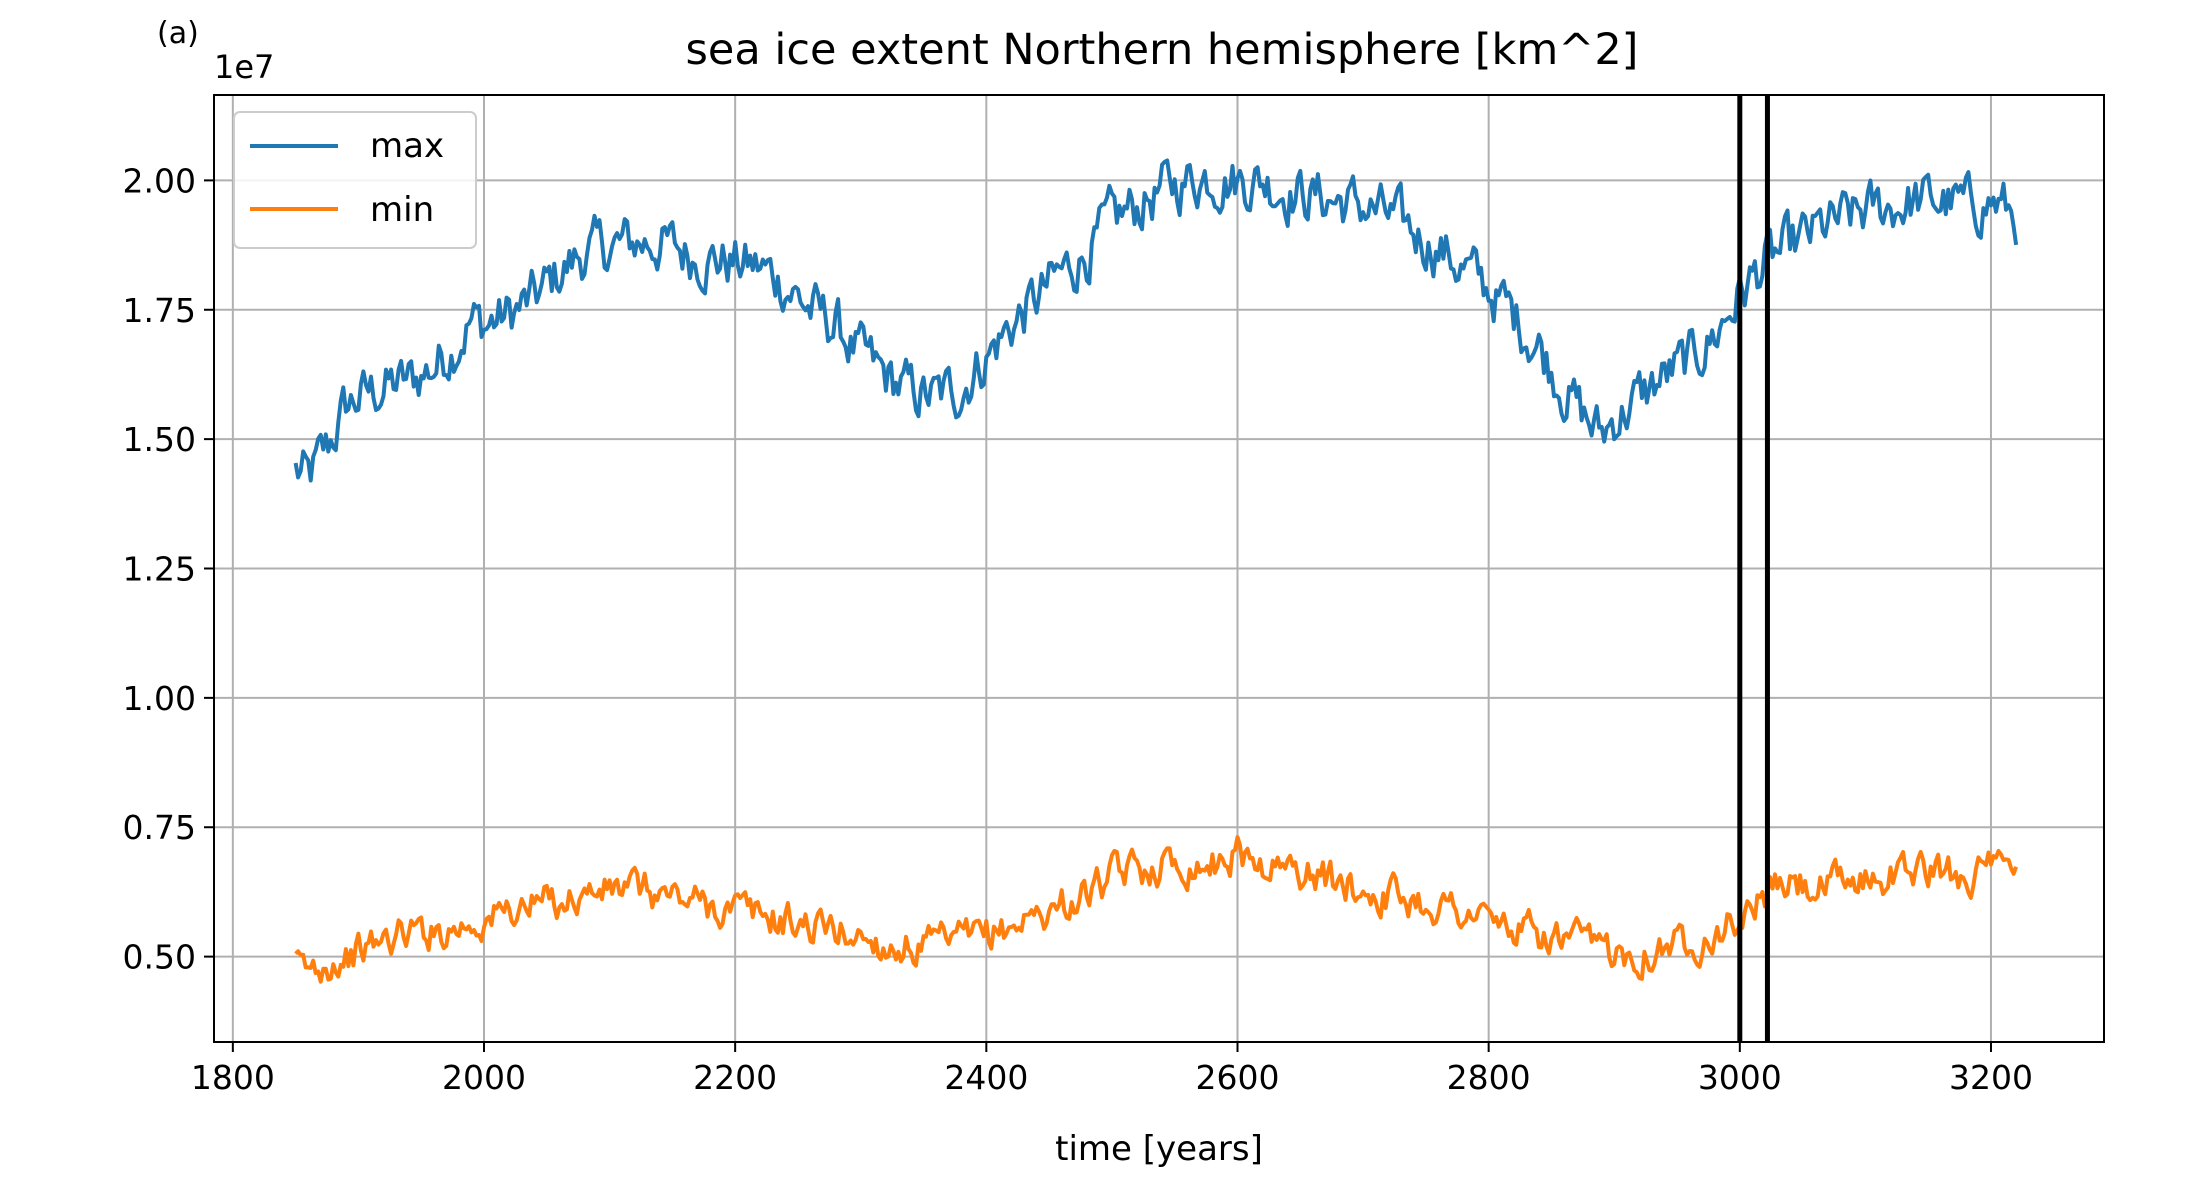  What do you see at coordinates (1489, 1077) in the screenshot?
I see `x-tick-label: 2800` at bounding box center [1489, 1077].